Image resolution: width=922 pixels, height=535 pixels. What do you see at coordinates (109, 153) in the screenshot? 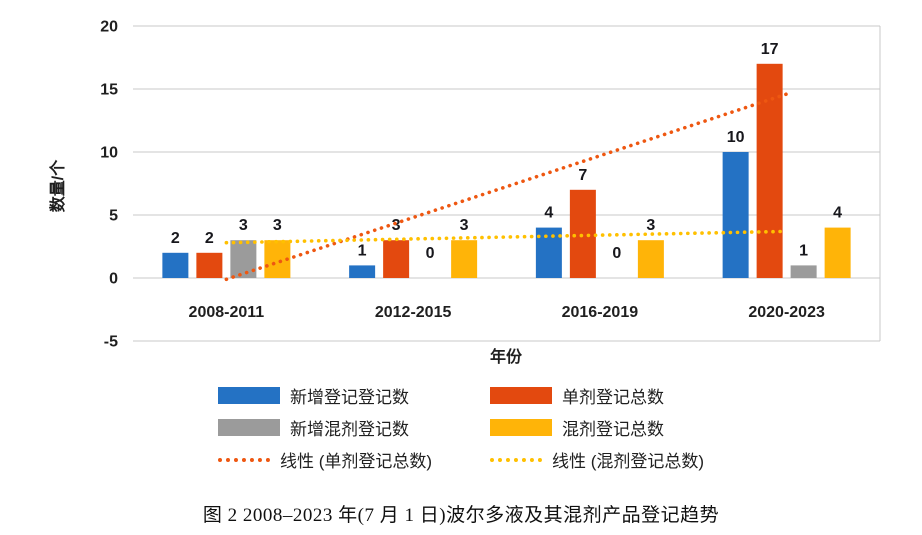
I see `y-tick-label: 10` at bounding box center [109, 153].